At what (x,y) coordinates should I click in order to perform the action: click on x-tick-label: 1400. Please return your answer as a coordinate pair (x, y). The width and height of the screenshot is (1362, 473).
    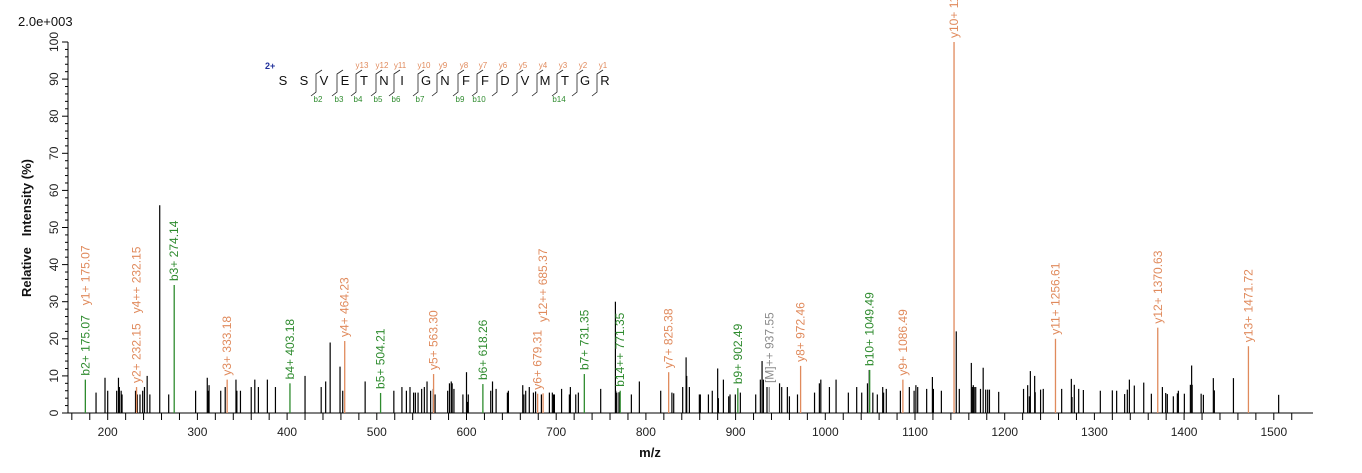
    Looking at the image, I should click on (1184, 432).